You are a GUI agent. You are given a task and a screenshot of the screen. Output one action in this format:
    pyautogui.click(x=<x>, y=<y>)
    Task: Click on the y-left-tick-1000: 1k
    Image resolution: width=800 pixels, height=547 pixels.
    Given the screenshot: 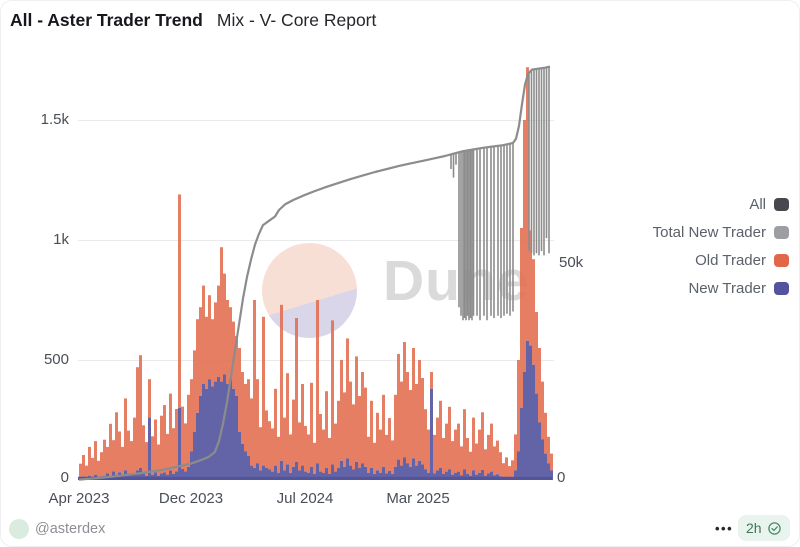 What is the action you would take?
    pyautogui.click(x=61, y=239)
    